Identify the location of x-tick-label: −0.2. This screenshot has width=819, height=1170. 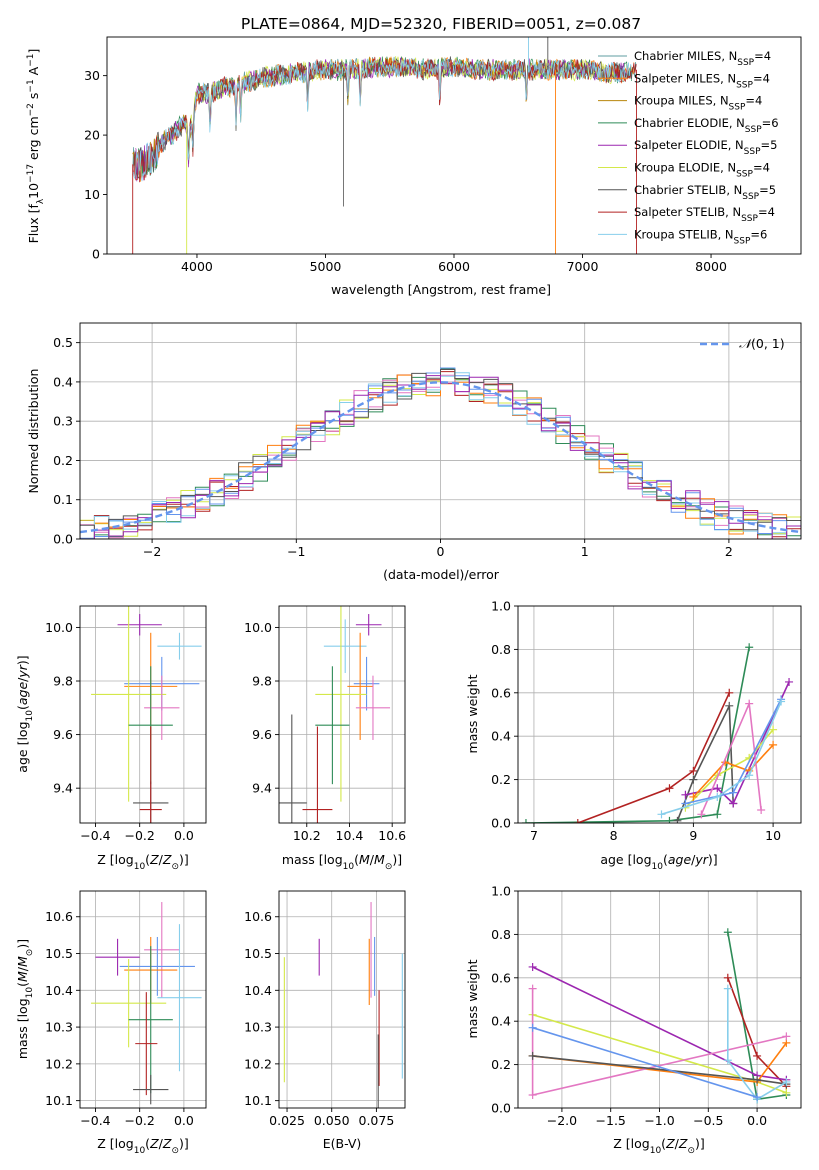
(140, 1120).